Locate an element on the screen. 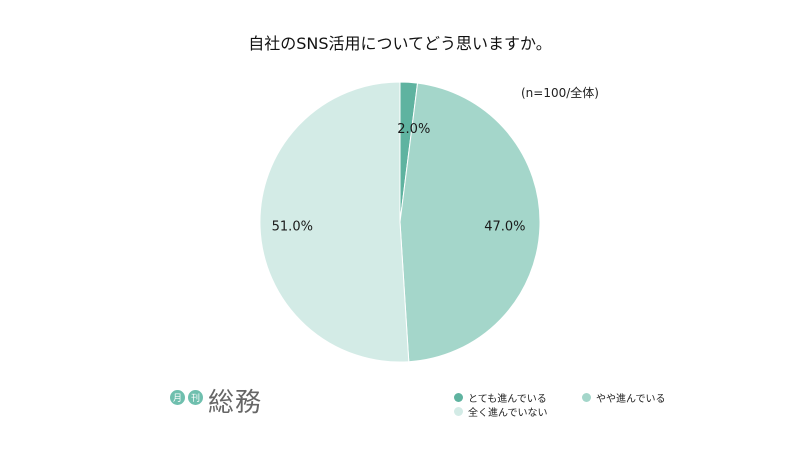 The image size is (800, 450). legend-item-1: とても進んでいる is located at coordinates (500, 397).